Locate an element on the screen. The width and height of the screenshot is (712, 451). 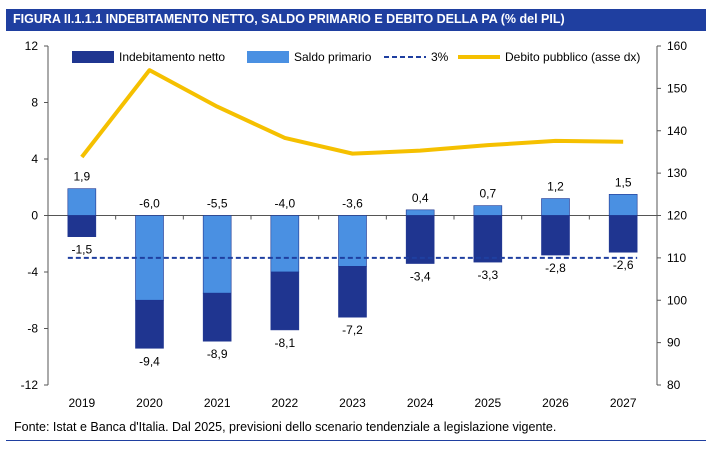
x-tick-label: 2027 is located at coordinates (623, 403).